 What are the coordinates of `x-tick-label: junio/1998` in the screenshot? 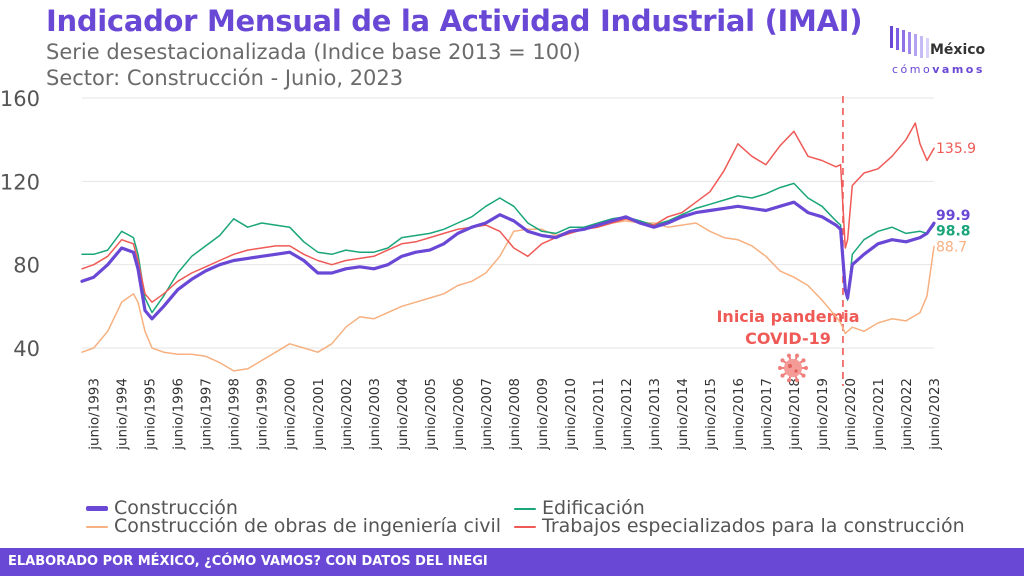 It's located at (235, 414).